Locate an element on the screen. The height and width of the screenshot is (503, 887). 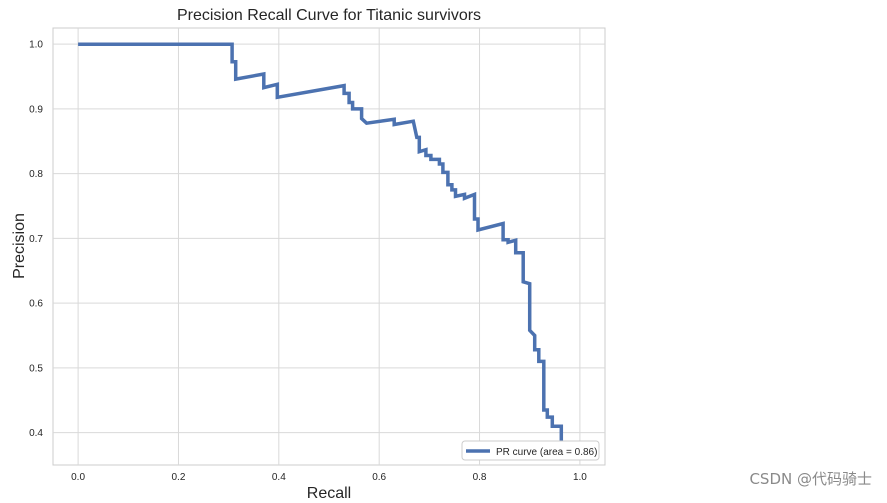
y-tick-label: 0.9 is located at coordinates (36, 109).